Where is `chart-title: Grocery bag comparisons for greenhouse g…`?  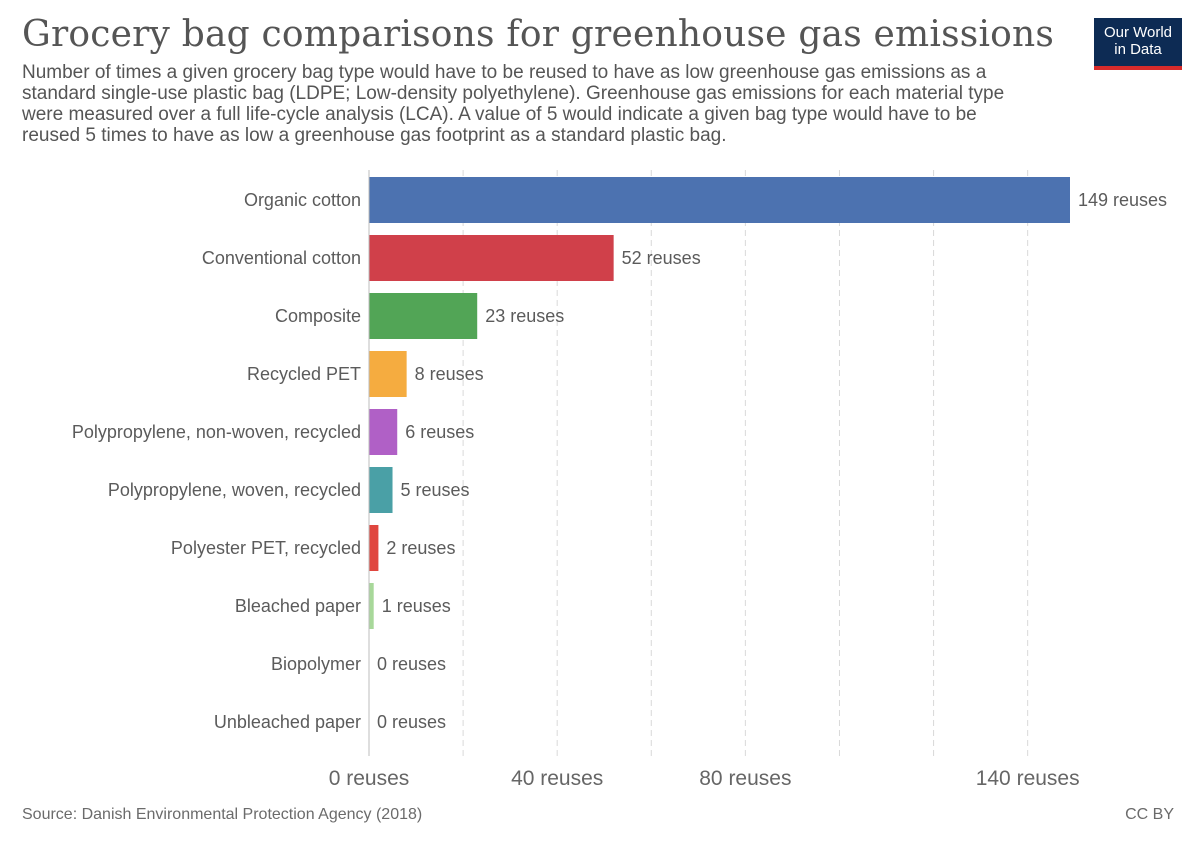 chart-title: Grocery bag comparisons for greenhouse g… is located at coordinates (538, 34).